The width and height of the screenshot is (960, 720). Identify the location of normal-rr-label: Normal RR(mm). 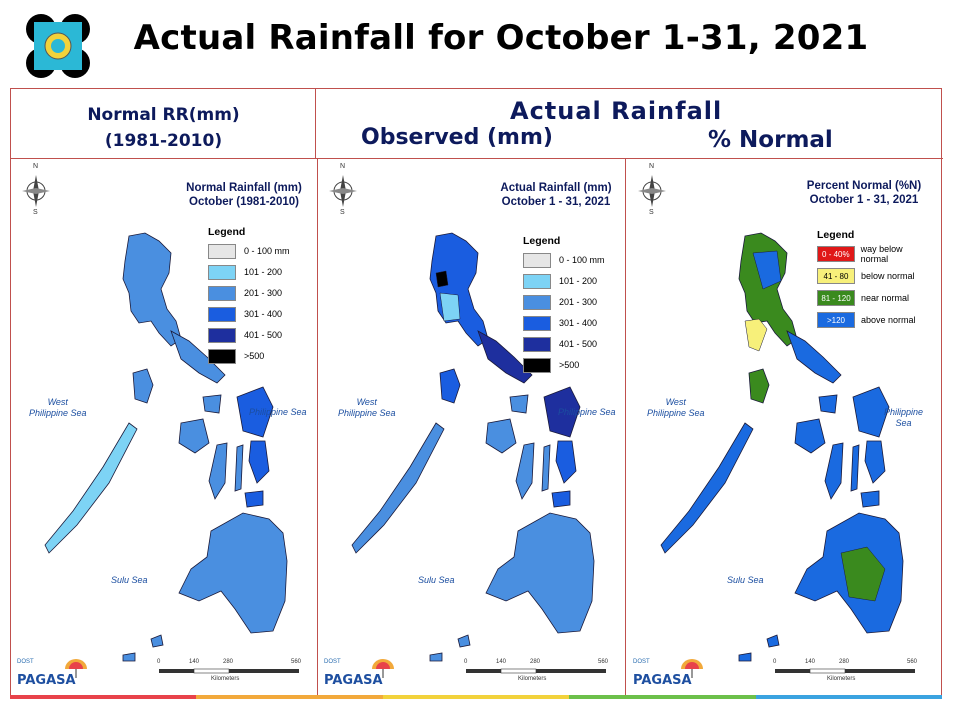
(163, 115).